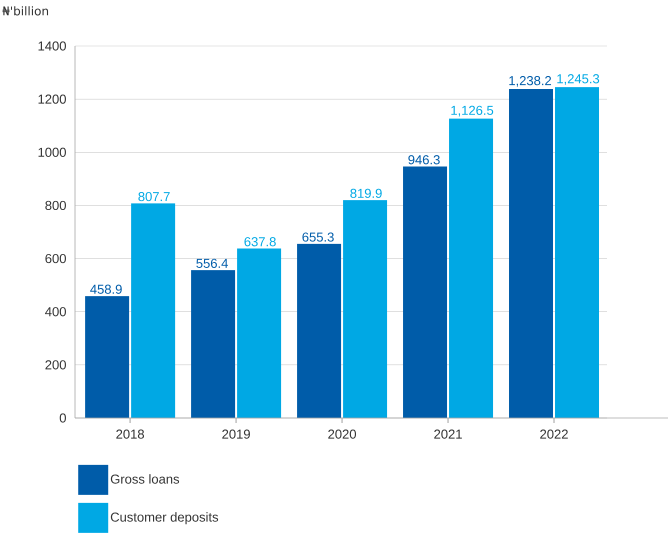 This screenshot has height=554, width=668. I want to click on x-tick-label: 2018, so click(130, 434).